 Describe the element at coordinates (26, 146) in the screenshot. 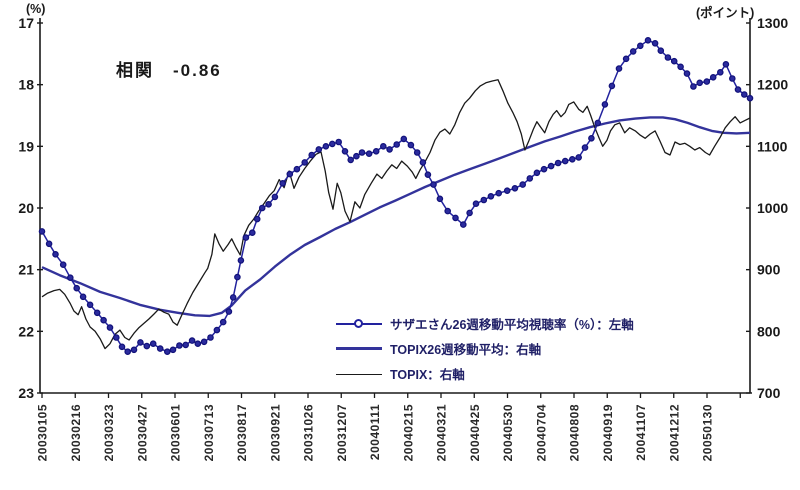

I see `left-axis-tick-label: 19` at that location.